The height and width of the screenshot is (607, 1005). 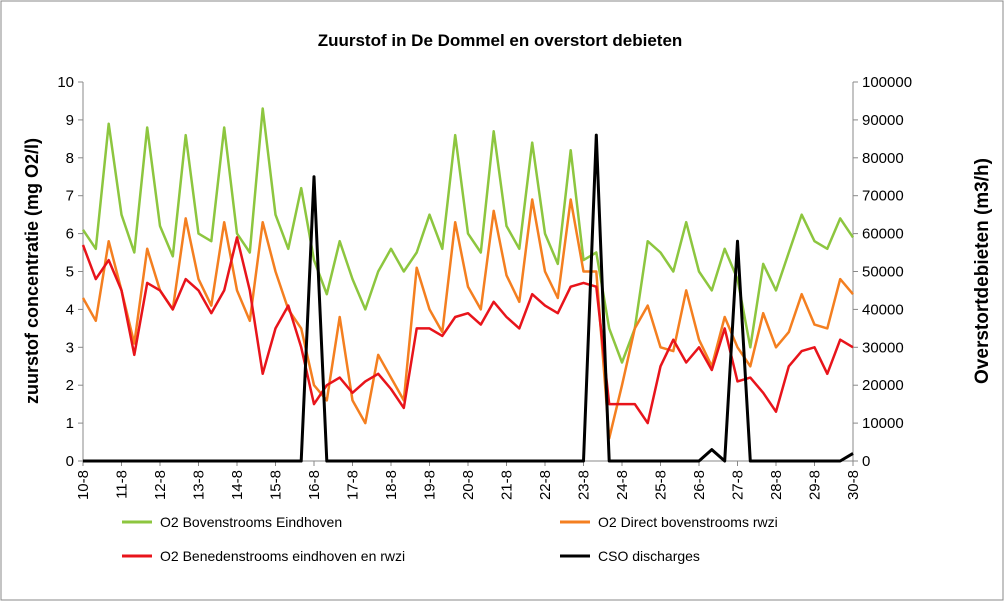 What do you see at coordinates (282, 556) in the screenshot?
I see `legend-label: O2 Benedenstrooms eindhoven en rwzi` at bounding box center [282, 556].